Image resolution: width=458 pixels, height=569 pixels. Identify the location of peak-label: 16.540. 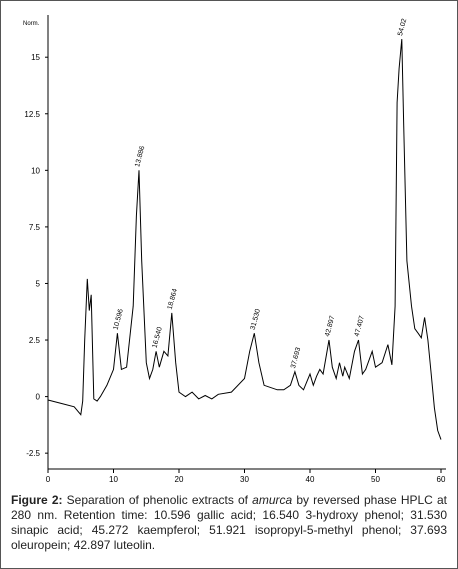
(158, 337).